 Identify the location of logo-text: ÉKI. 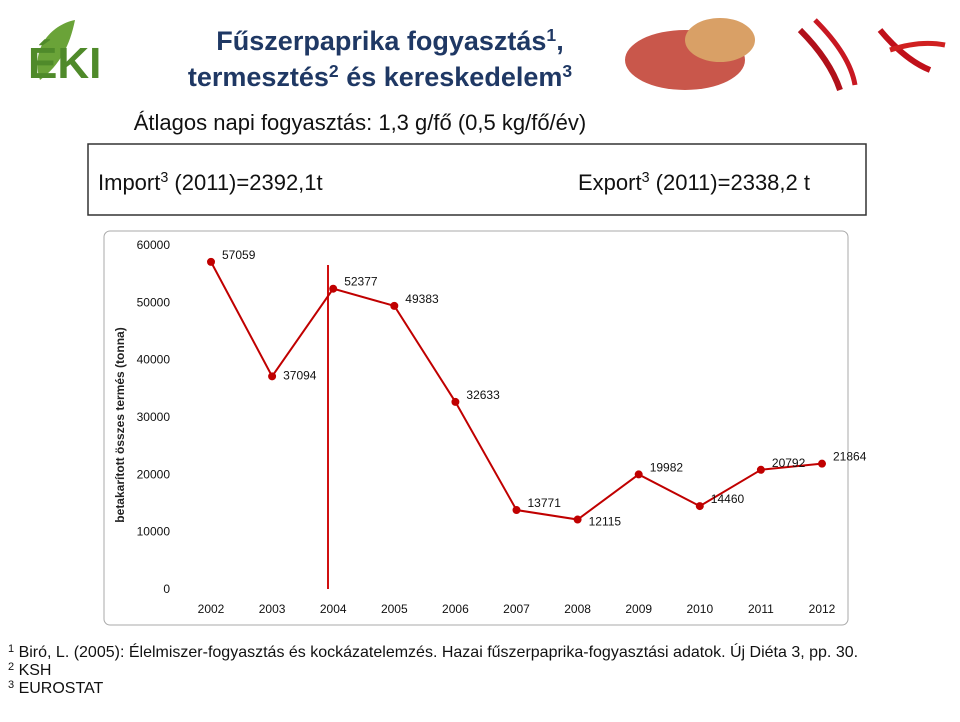
(64, 63).